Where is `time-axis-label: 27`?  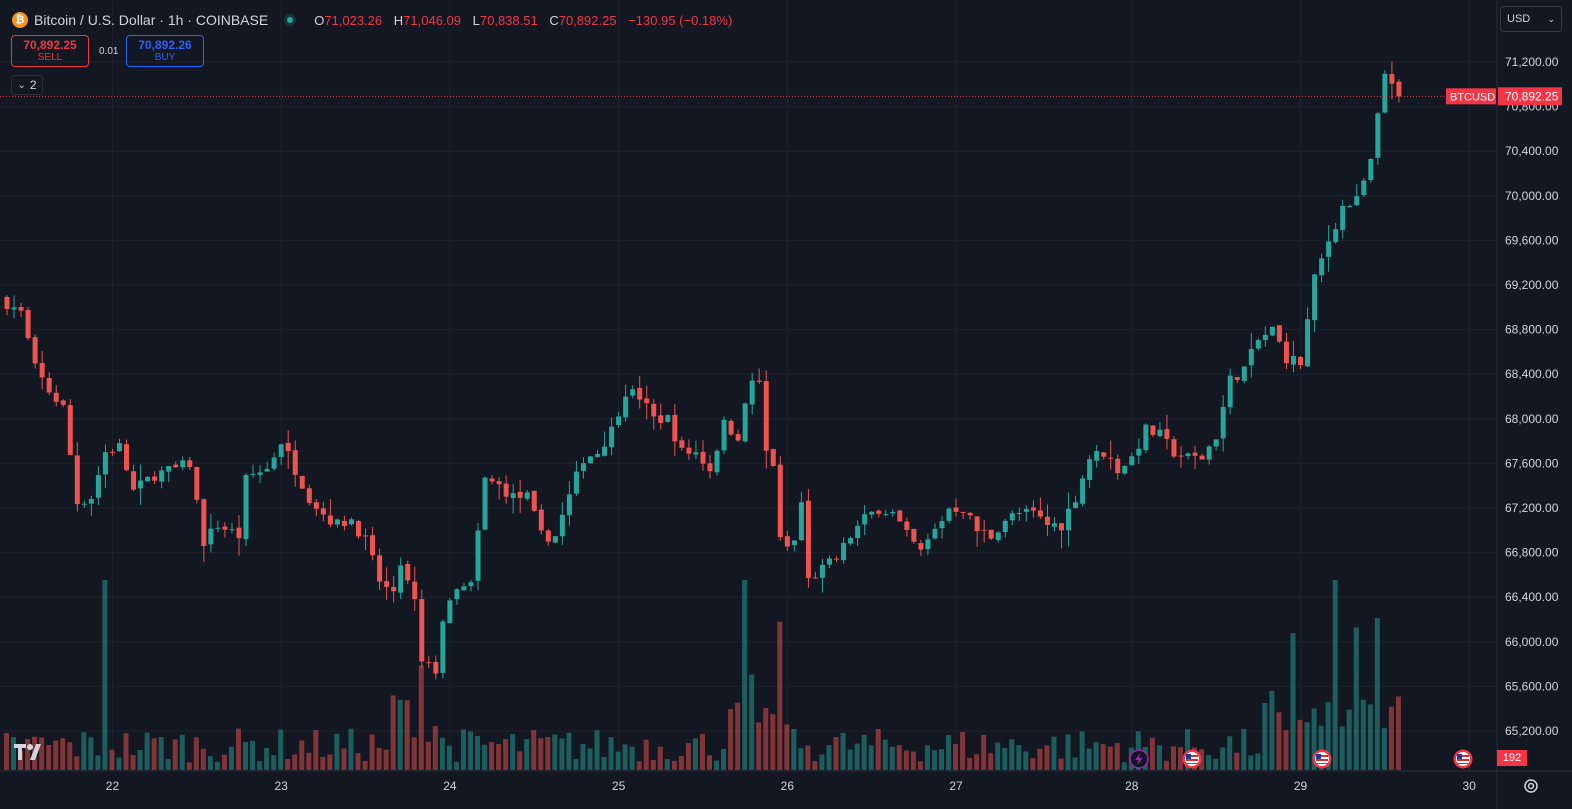
time-axis-label: 27 is located at coordinates (956, 786).